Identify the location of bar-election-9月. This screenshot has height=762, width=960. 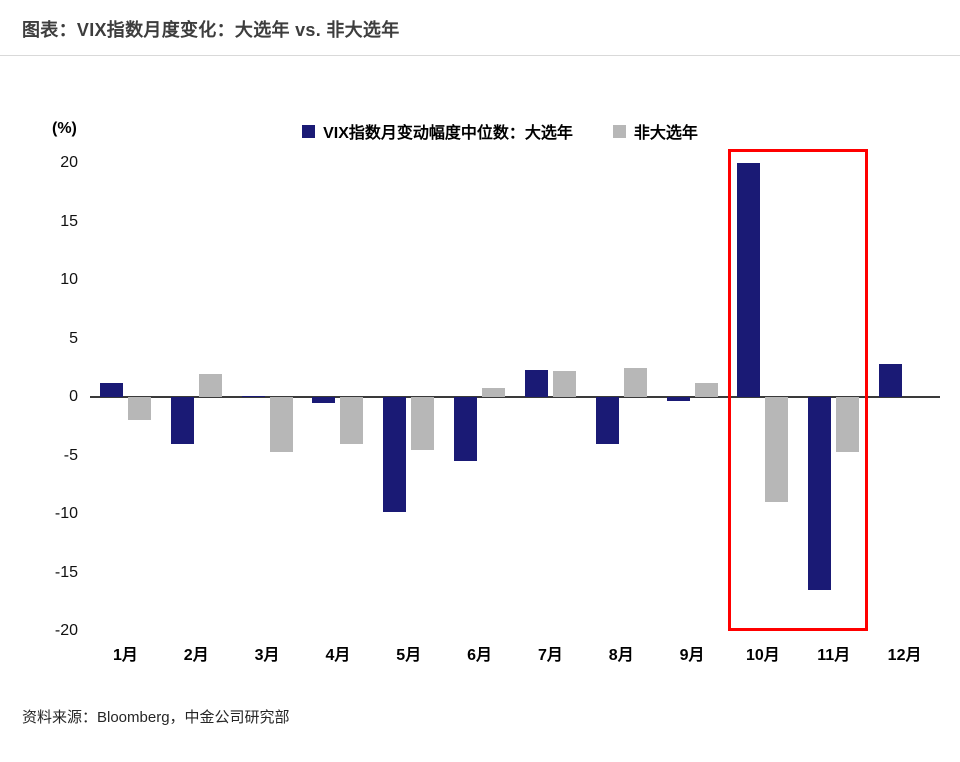
(678, 399).